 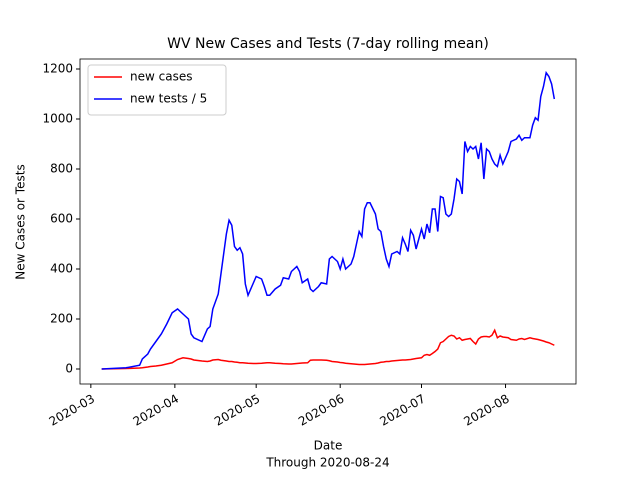 I want to click on legend: new cases new tests / 5, so click(x=157, y=90).